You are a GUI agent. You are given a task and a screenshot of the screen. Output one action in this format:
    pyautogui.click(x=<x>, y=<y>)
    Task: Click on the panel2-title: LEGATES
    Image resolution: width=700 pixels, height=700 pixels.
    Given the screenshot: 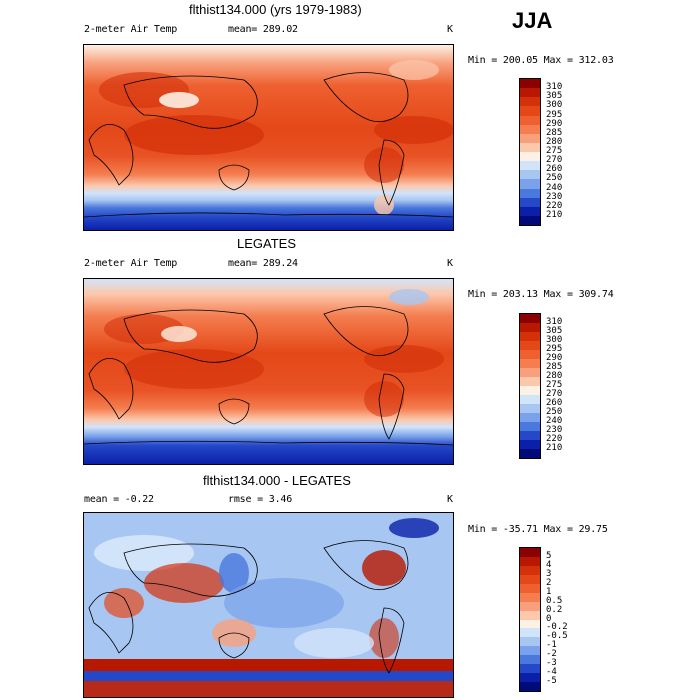 What is the action you would take?
    pyautogui.click(x=267, y=243)
    